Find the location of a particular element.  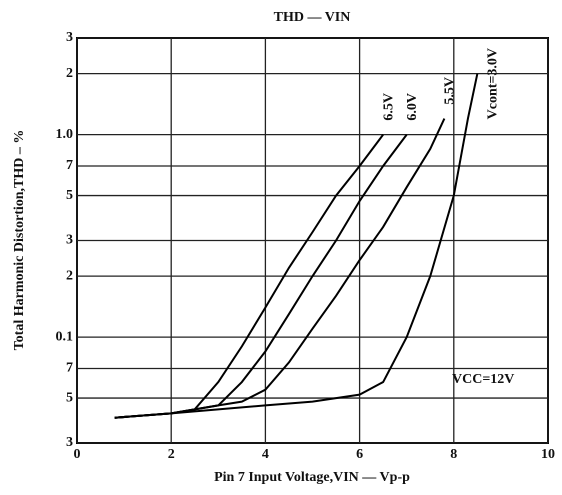

annotation: VCC=12V is located at coordinates (483, 379).